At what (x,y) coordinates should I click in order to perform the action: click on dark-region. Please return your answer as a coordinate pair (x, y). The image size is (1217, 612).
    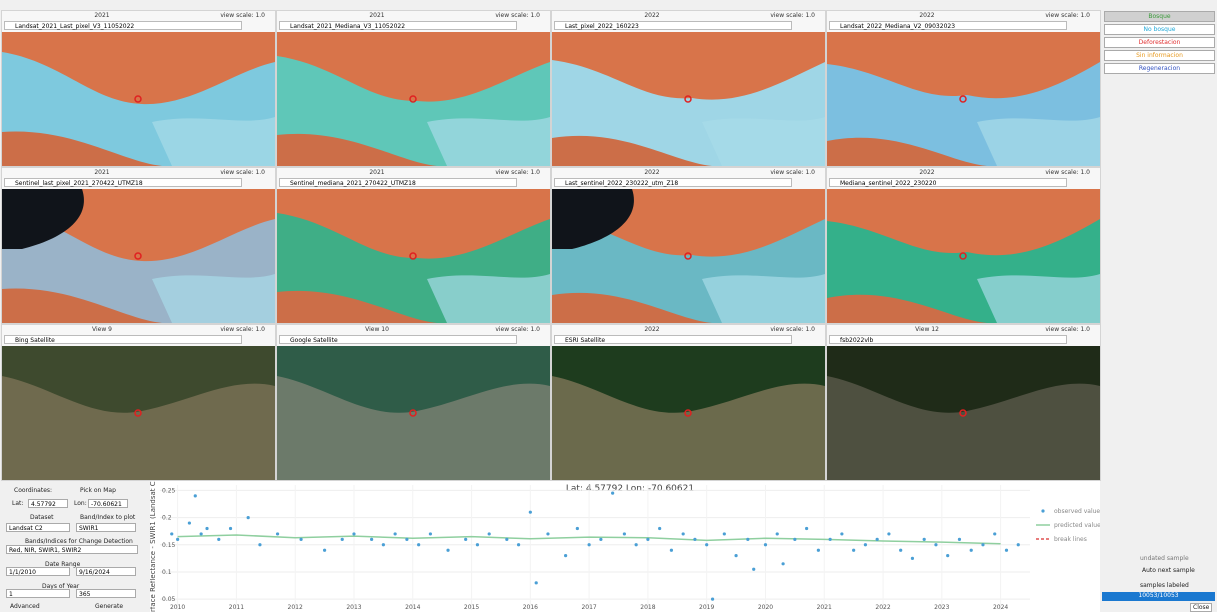
    Looking at the image, I should click on (43, 219).